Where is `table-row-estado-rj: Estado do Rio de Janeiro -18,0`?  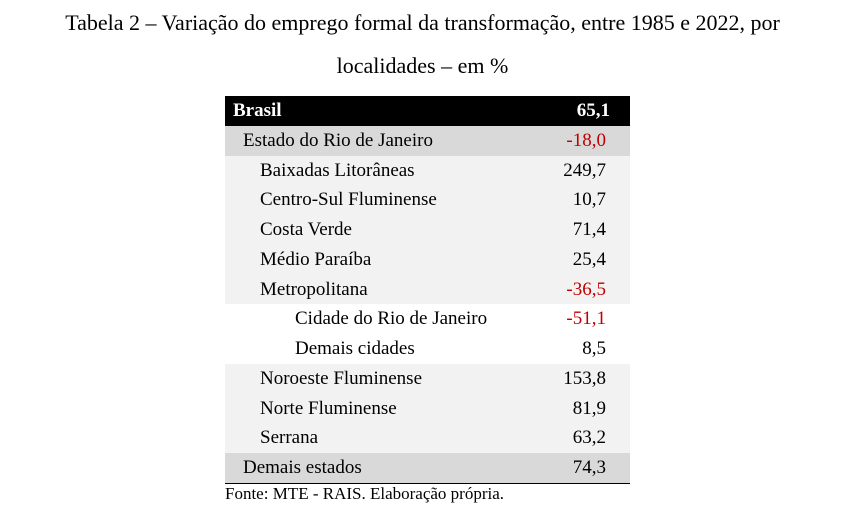
table-row-estado-rj: Estado do Rio de Janeiro -18,0 is located at coordinates (427, 140).